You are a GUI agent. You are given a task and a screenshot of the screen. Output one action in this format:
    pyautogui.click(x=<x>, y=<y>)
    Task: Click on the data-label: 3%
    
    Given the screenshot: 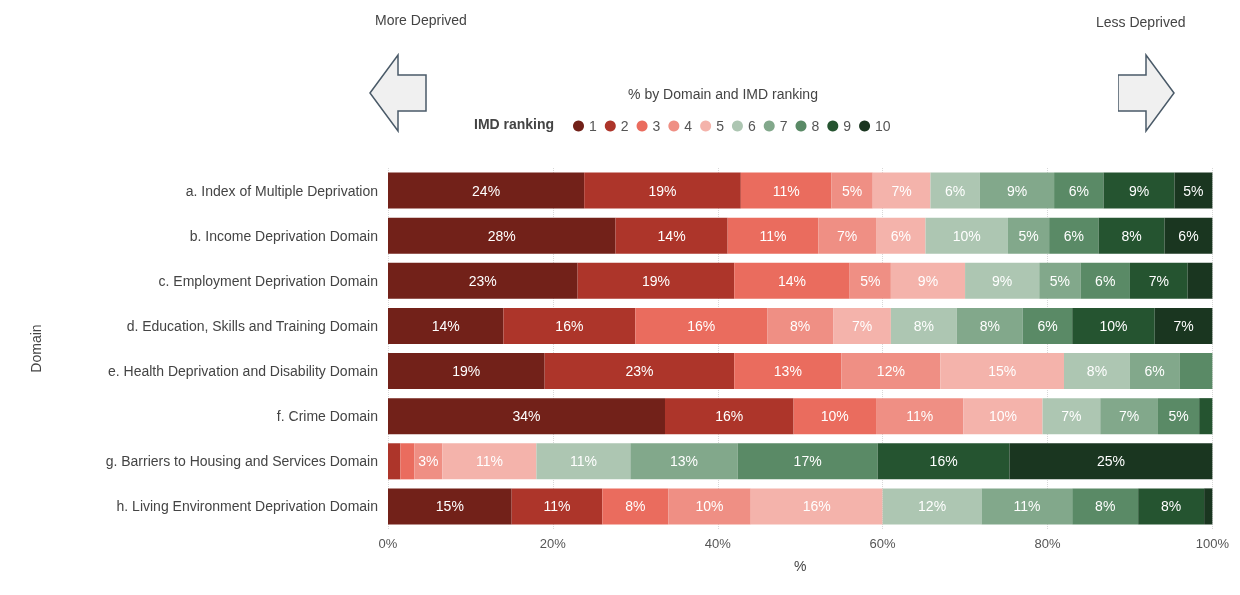 What is the action you would take?
    pyautogui.click(x=428, y=461)
    